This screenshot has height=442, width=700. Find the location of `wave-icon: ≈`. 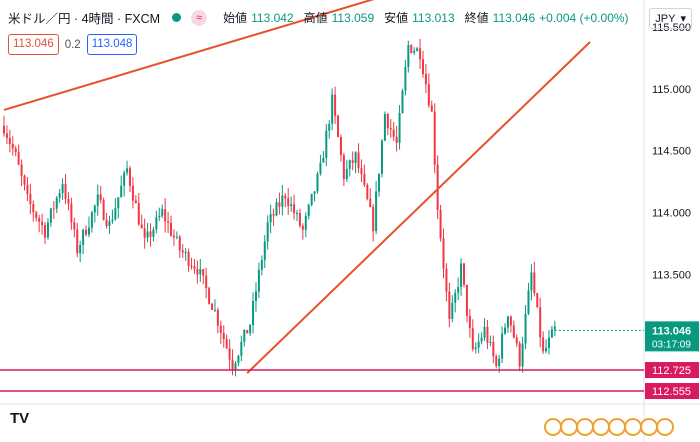

wave-icon: ≈ is located at coordinates (199, 17).